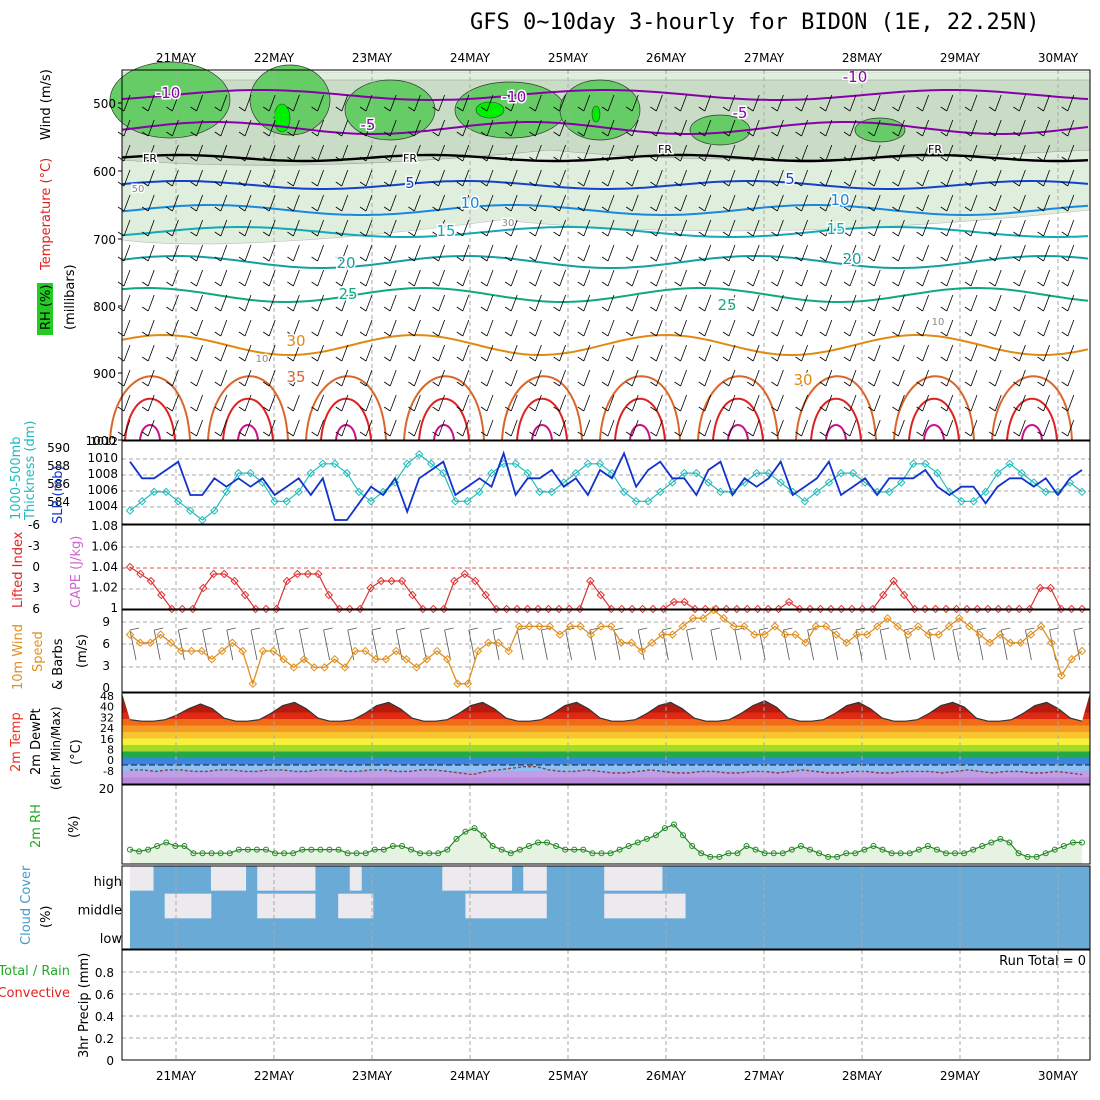 The image size is (1100, 1100). I want to click on wind-panel-frame, so click(606, 651).